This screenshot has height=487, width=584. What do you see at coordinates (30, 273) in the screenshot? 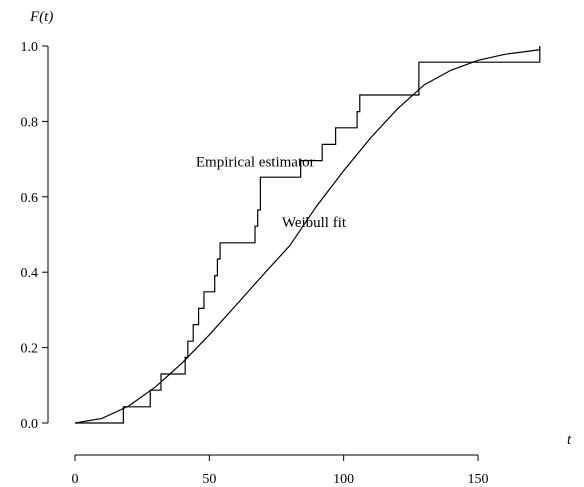
I see `y-tick-label: 0.4` at bounding box center [30, 273].